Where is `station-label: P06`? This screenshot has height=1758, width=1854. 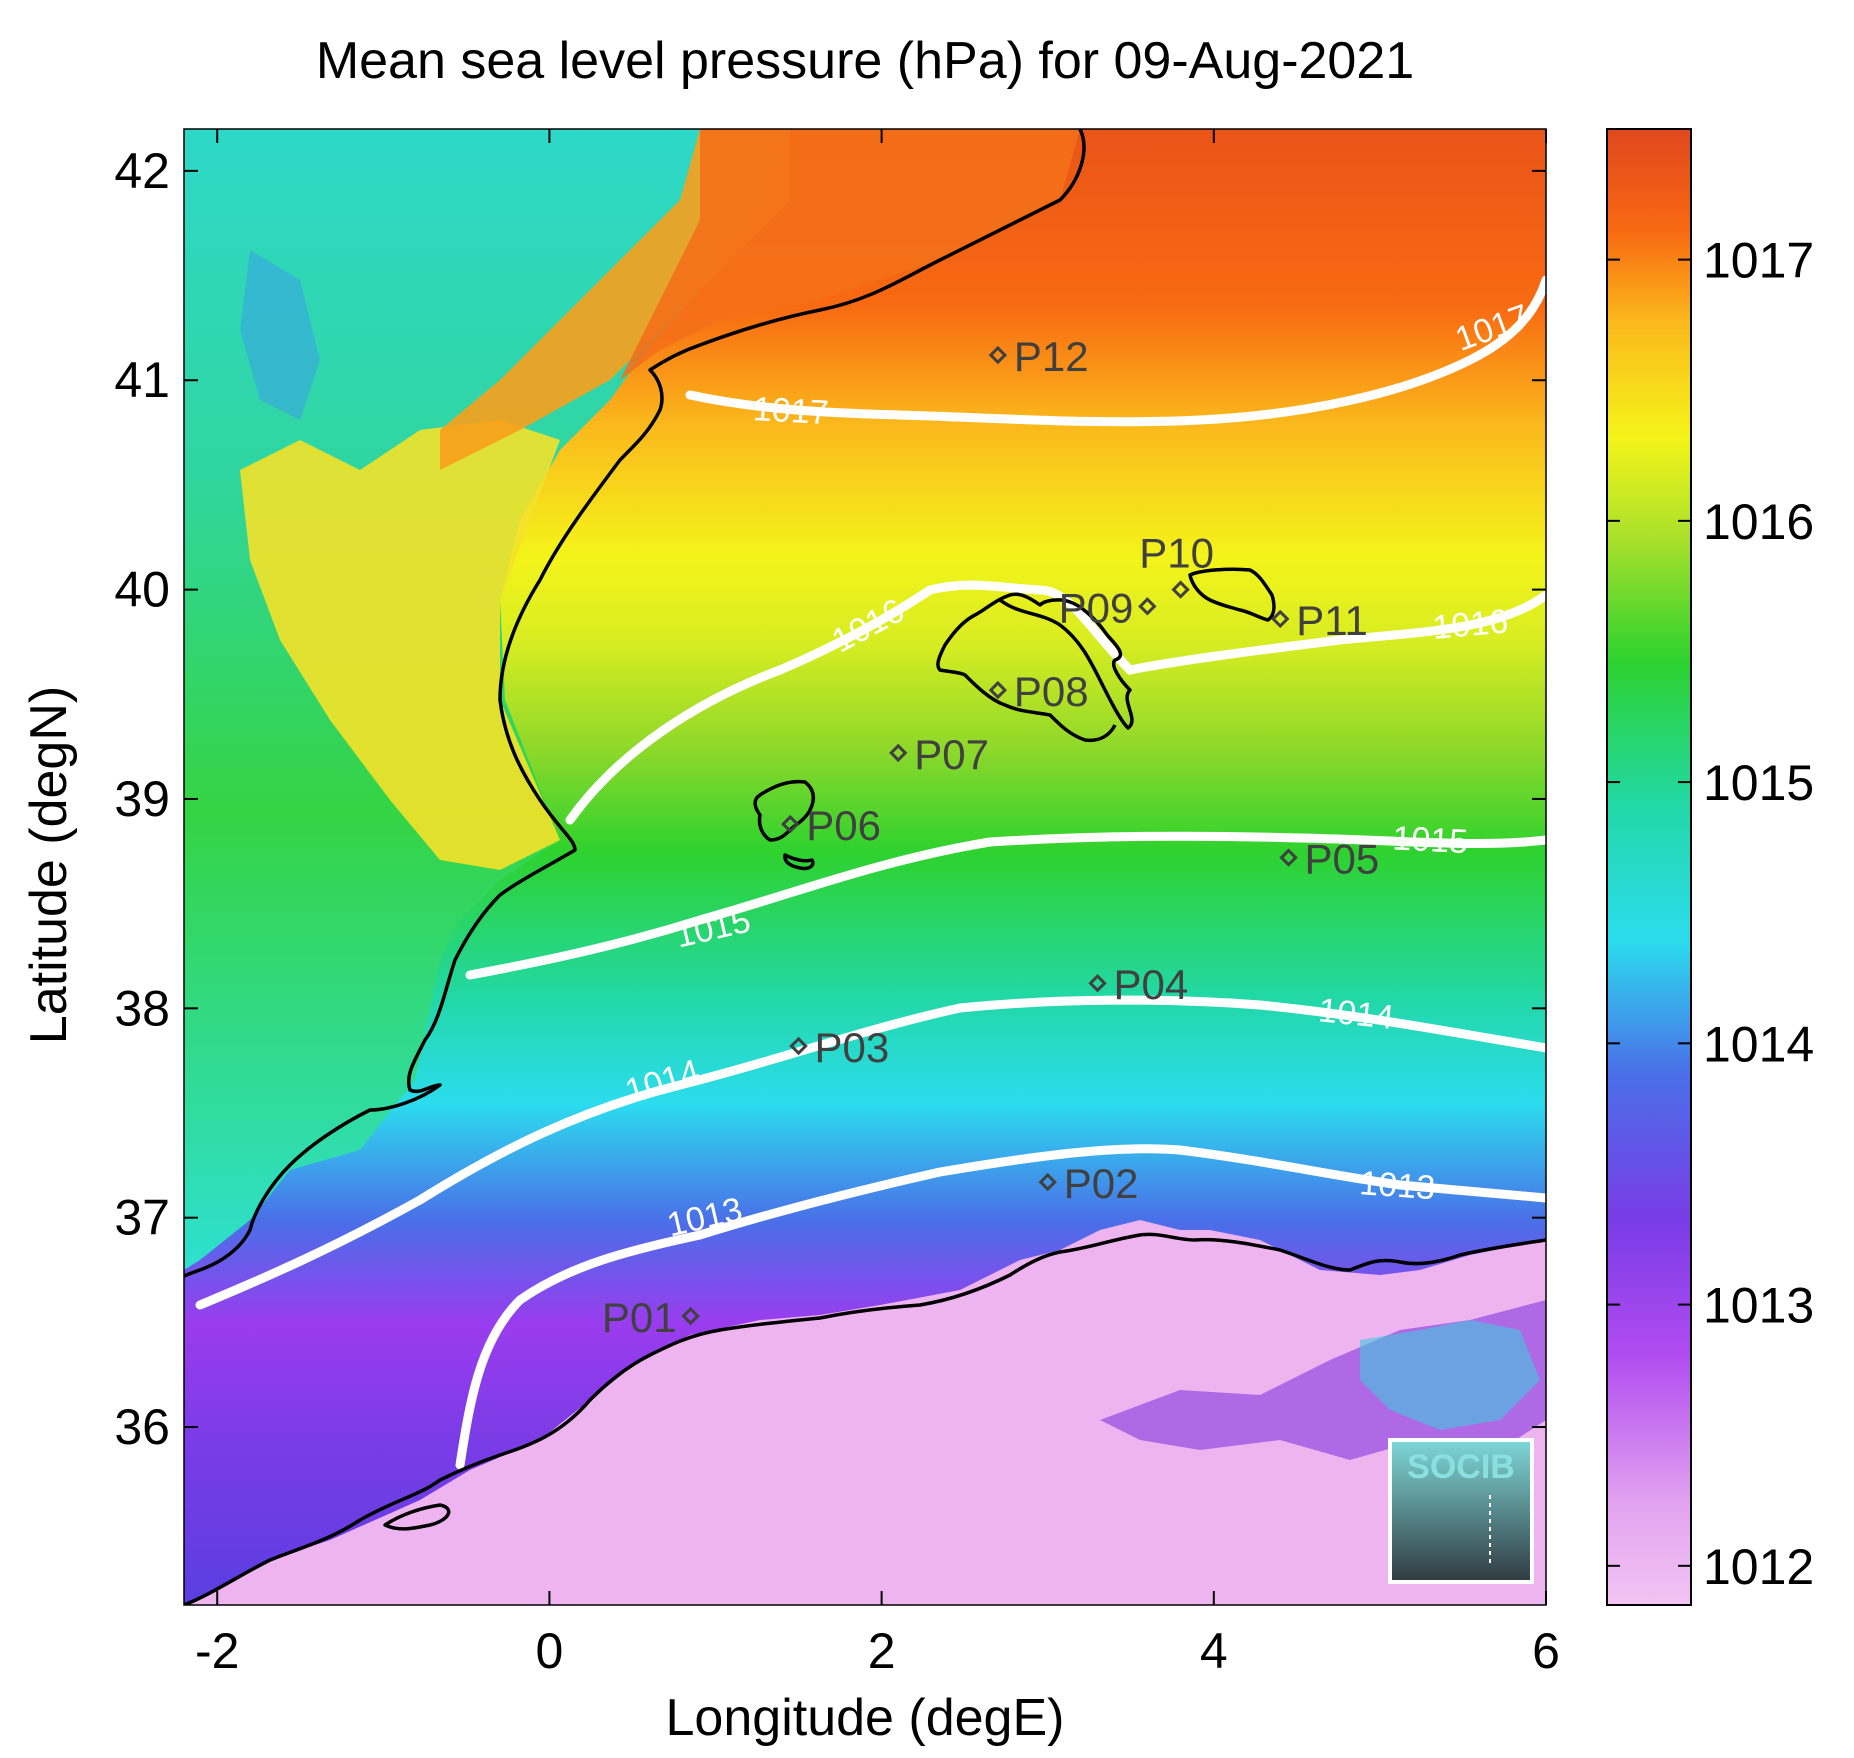
station-label: P06 is located at coordinates (843, 825).